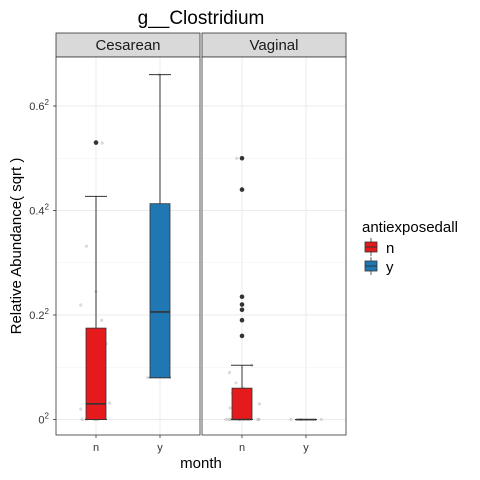 Image resolution: width=480 pixels, height=480 pixels. I want to click on strip-label: Vaginal, so click(274, 45).